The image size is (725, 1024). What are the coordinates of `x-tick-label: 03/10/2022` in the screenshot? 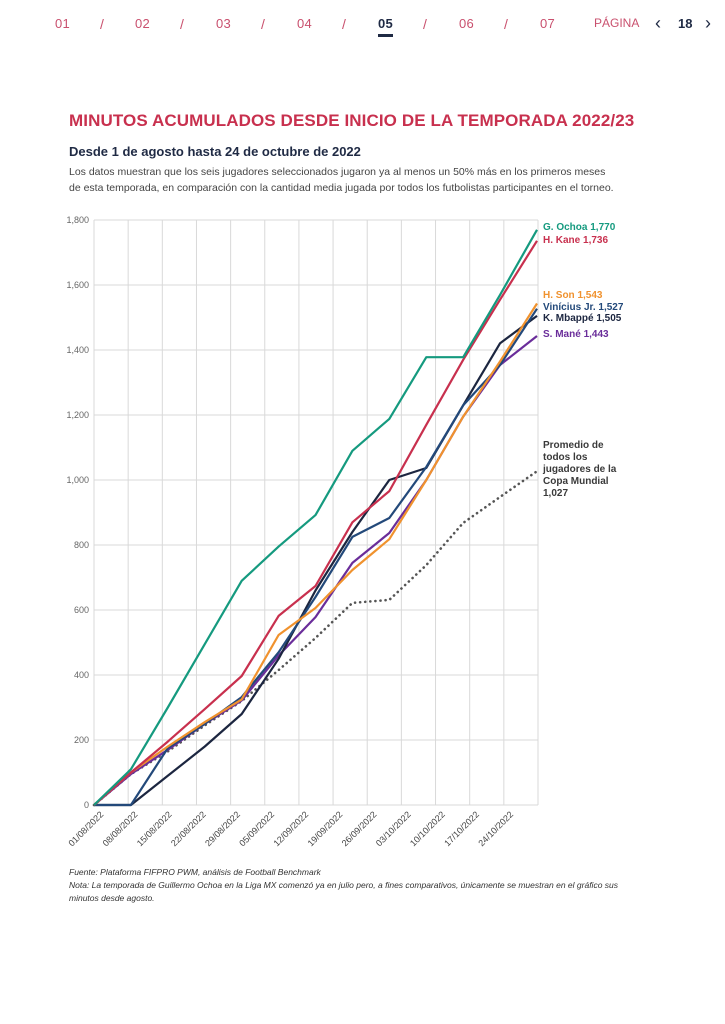 It's located at (393, 828).